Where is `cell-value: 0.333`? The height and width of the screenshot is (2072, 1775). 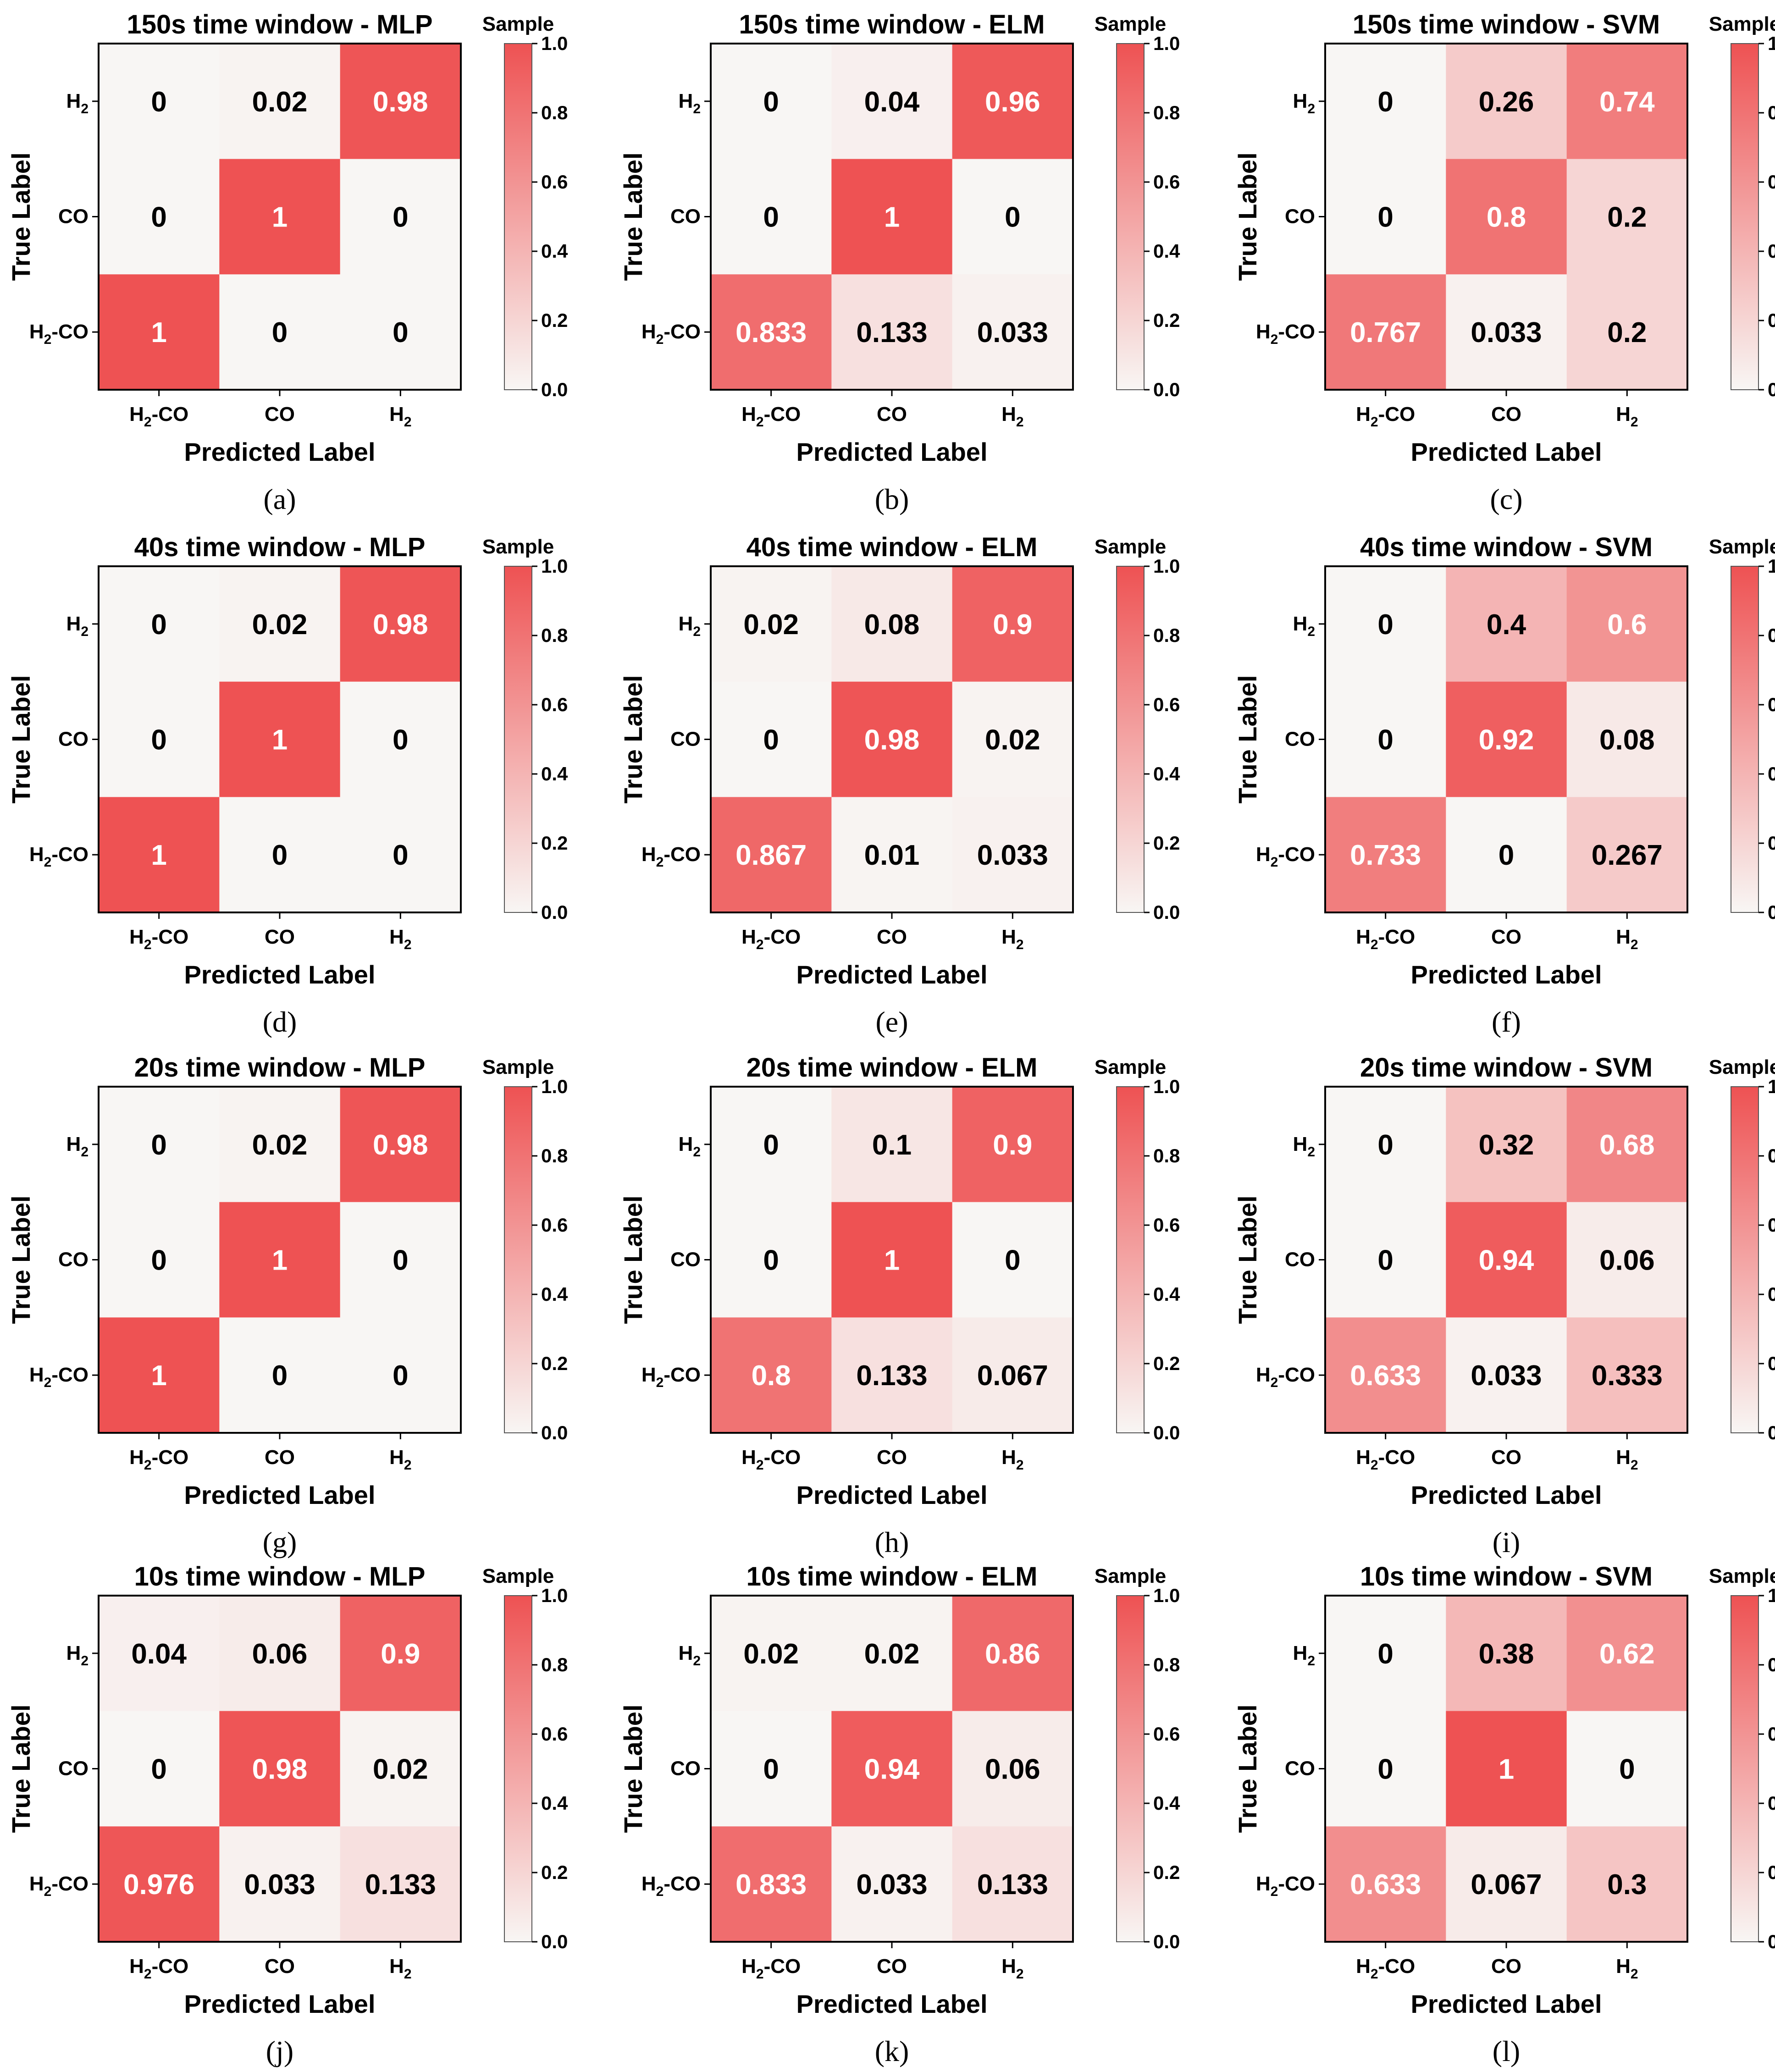
cell-value: 0.333 is located at coordinates (1627, 1376).